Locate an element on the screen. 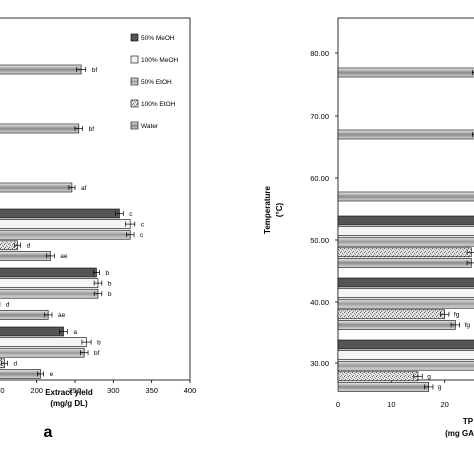  a-bar-g0-water is located at coordinates (41, 69).